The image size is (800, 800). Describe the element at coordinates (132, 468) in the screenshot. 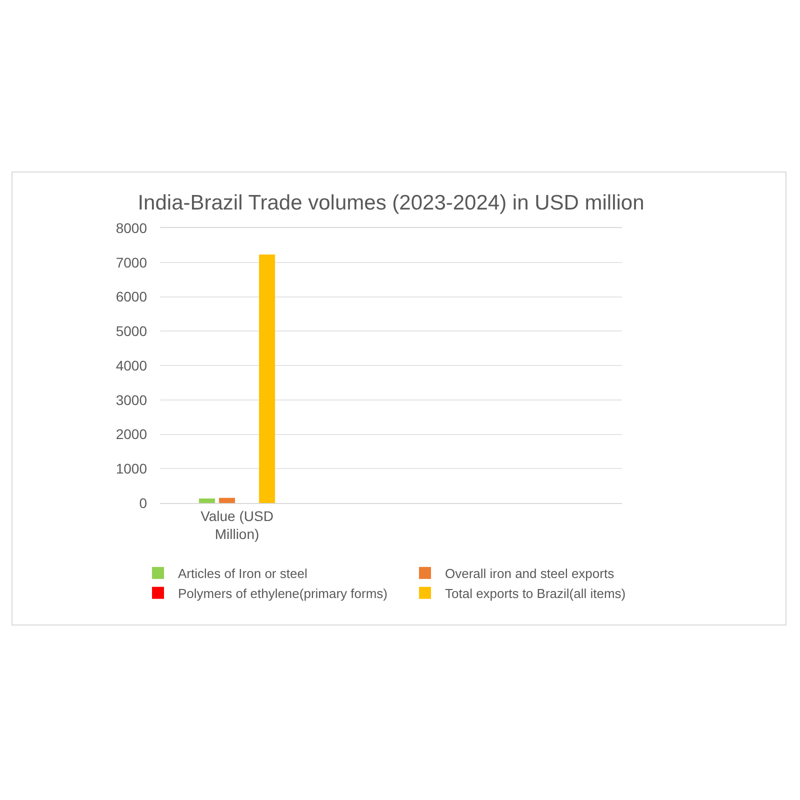

I see `y-tick-label: 1000` at that location.